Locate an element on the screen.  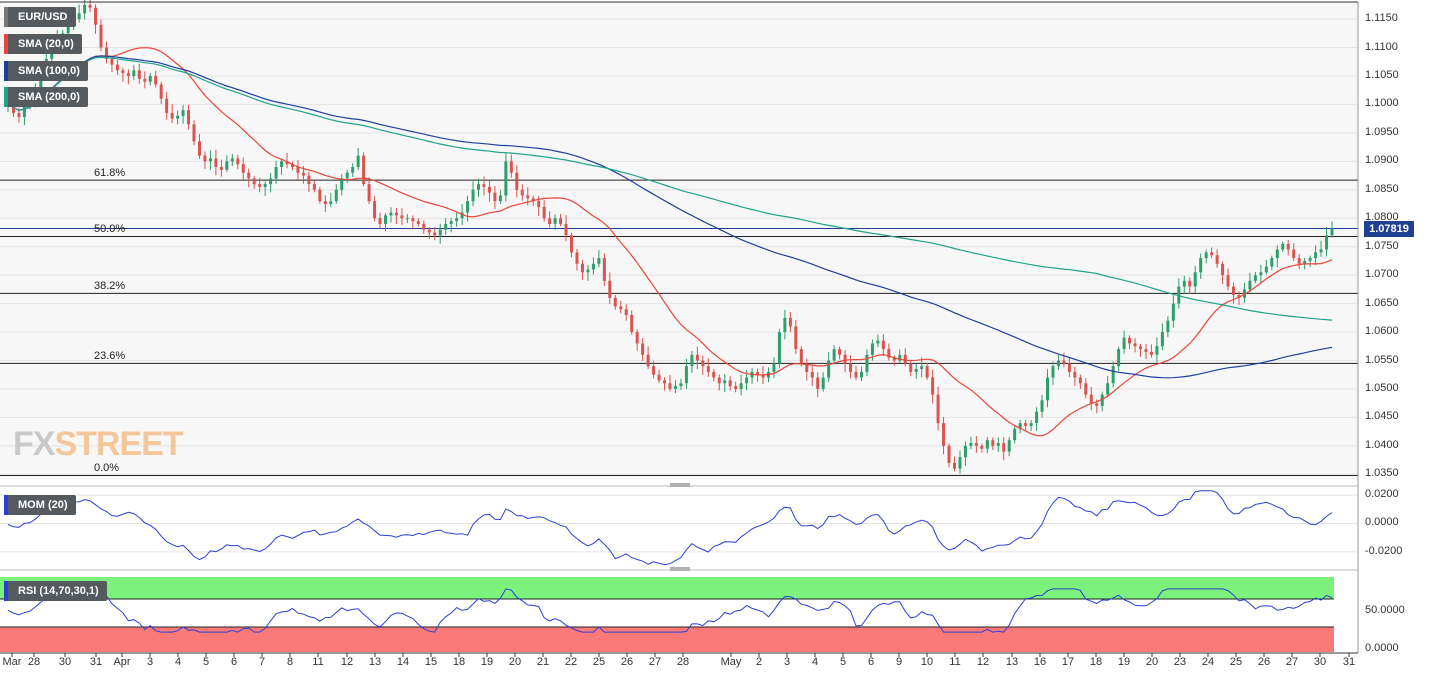
rsi-label: RSI (14,70,30,1) is located at coordinates (55, 591).